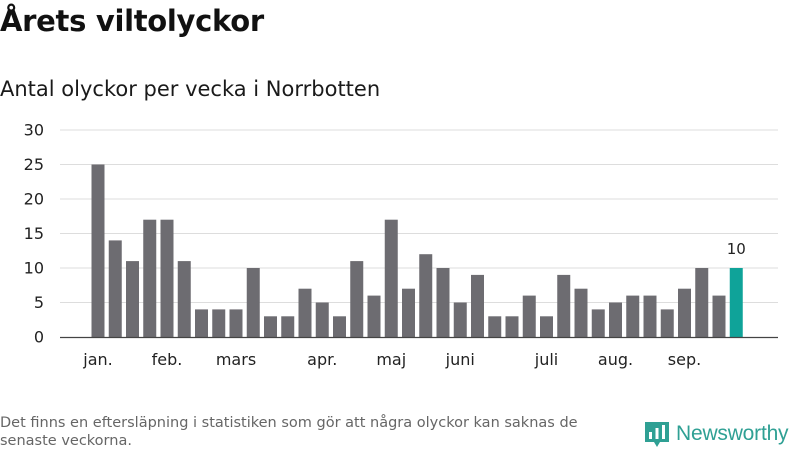  Describe the element at coordinates (546, 359) in the screenshot. I see `x-tick-label: juli` at that location.